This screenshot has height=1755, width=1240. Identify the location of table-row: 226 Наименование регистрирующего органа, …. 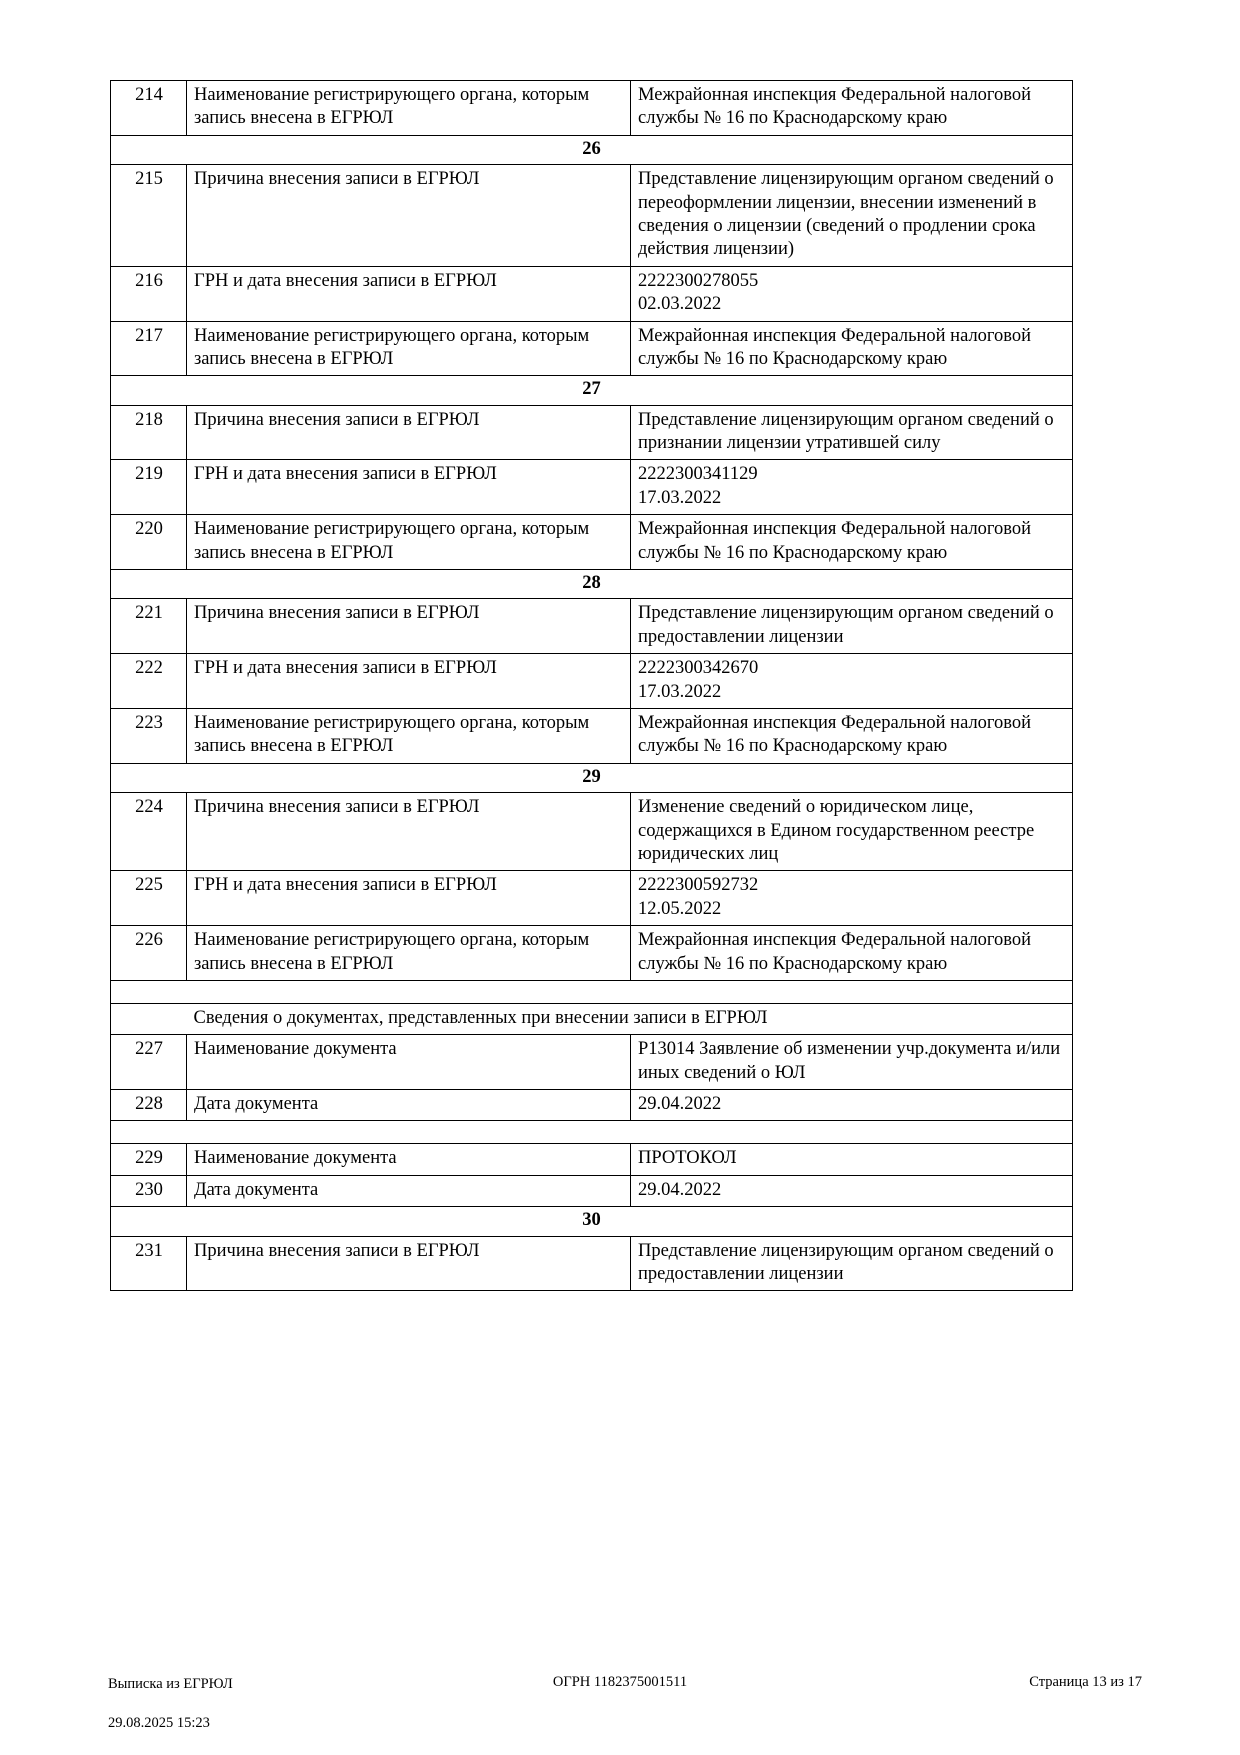
(591, 953).